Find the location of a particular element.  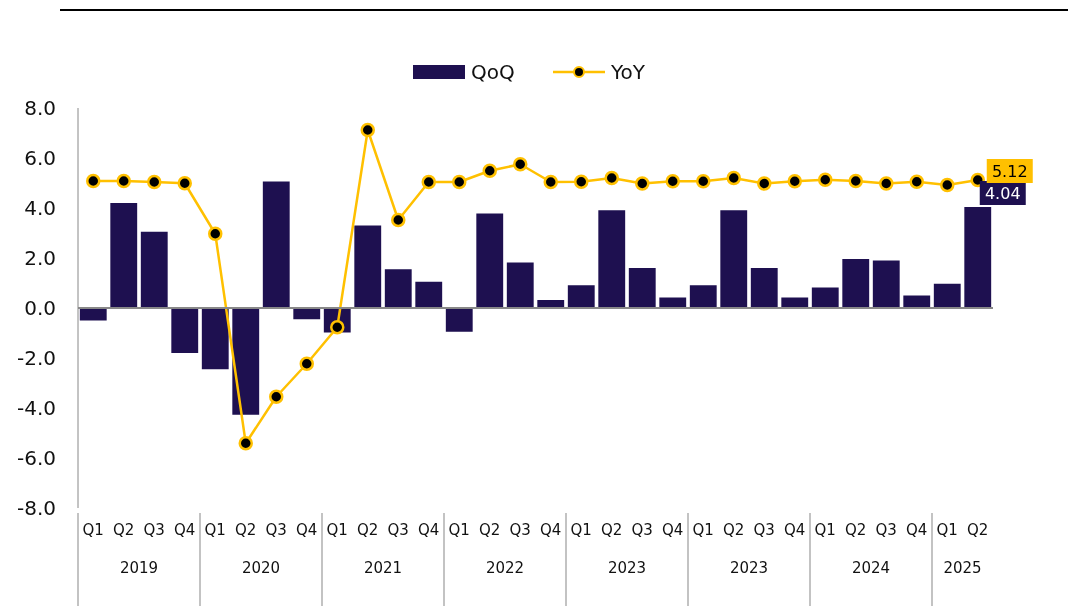

text: 2022 is located at coordinates (505, 568).